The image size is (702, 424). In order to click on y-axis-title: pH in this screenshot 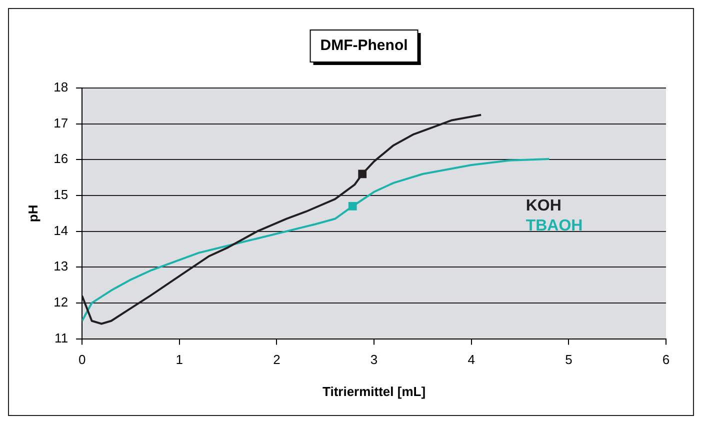, I will do `click(32, 213)`.